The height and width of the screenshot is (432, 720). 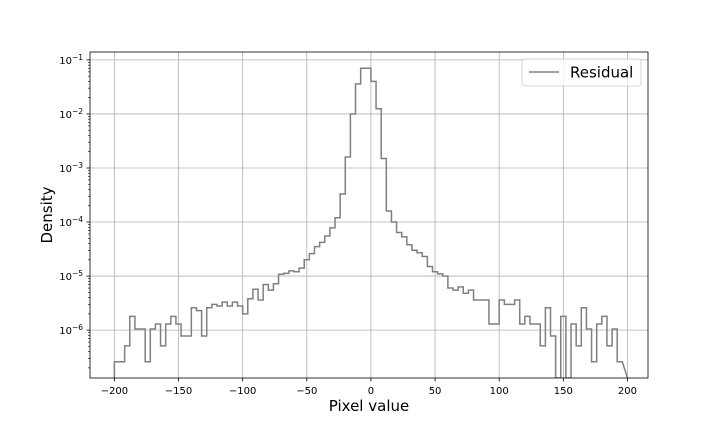 I want to click on y-tick-label: 10⁻¹, so click(x=71, y=60).